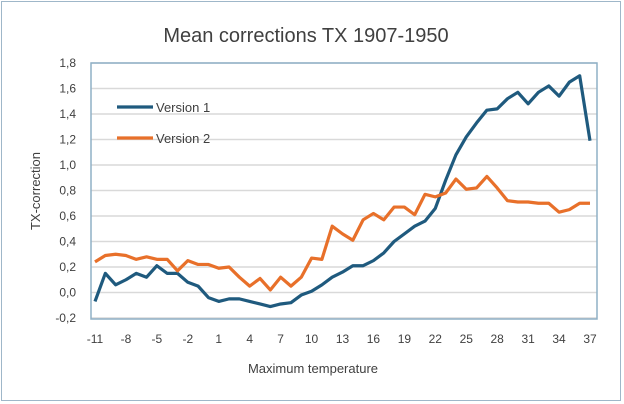 This screenshot has height=404, width=624. I want to click on chart-title: Mean corrections TX 1907-1950, so click(305, 36).